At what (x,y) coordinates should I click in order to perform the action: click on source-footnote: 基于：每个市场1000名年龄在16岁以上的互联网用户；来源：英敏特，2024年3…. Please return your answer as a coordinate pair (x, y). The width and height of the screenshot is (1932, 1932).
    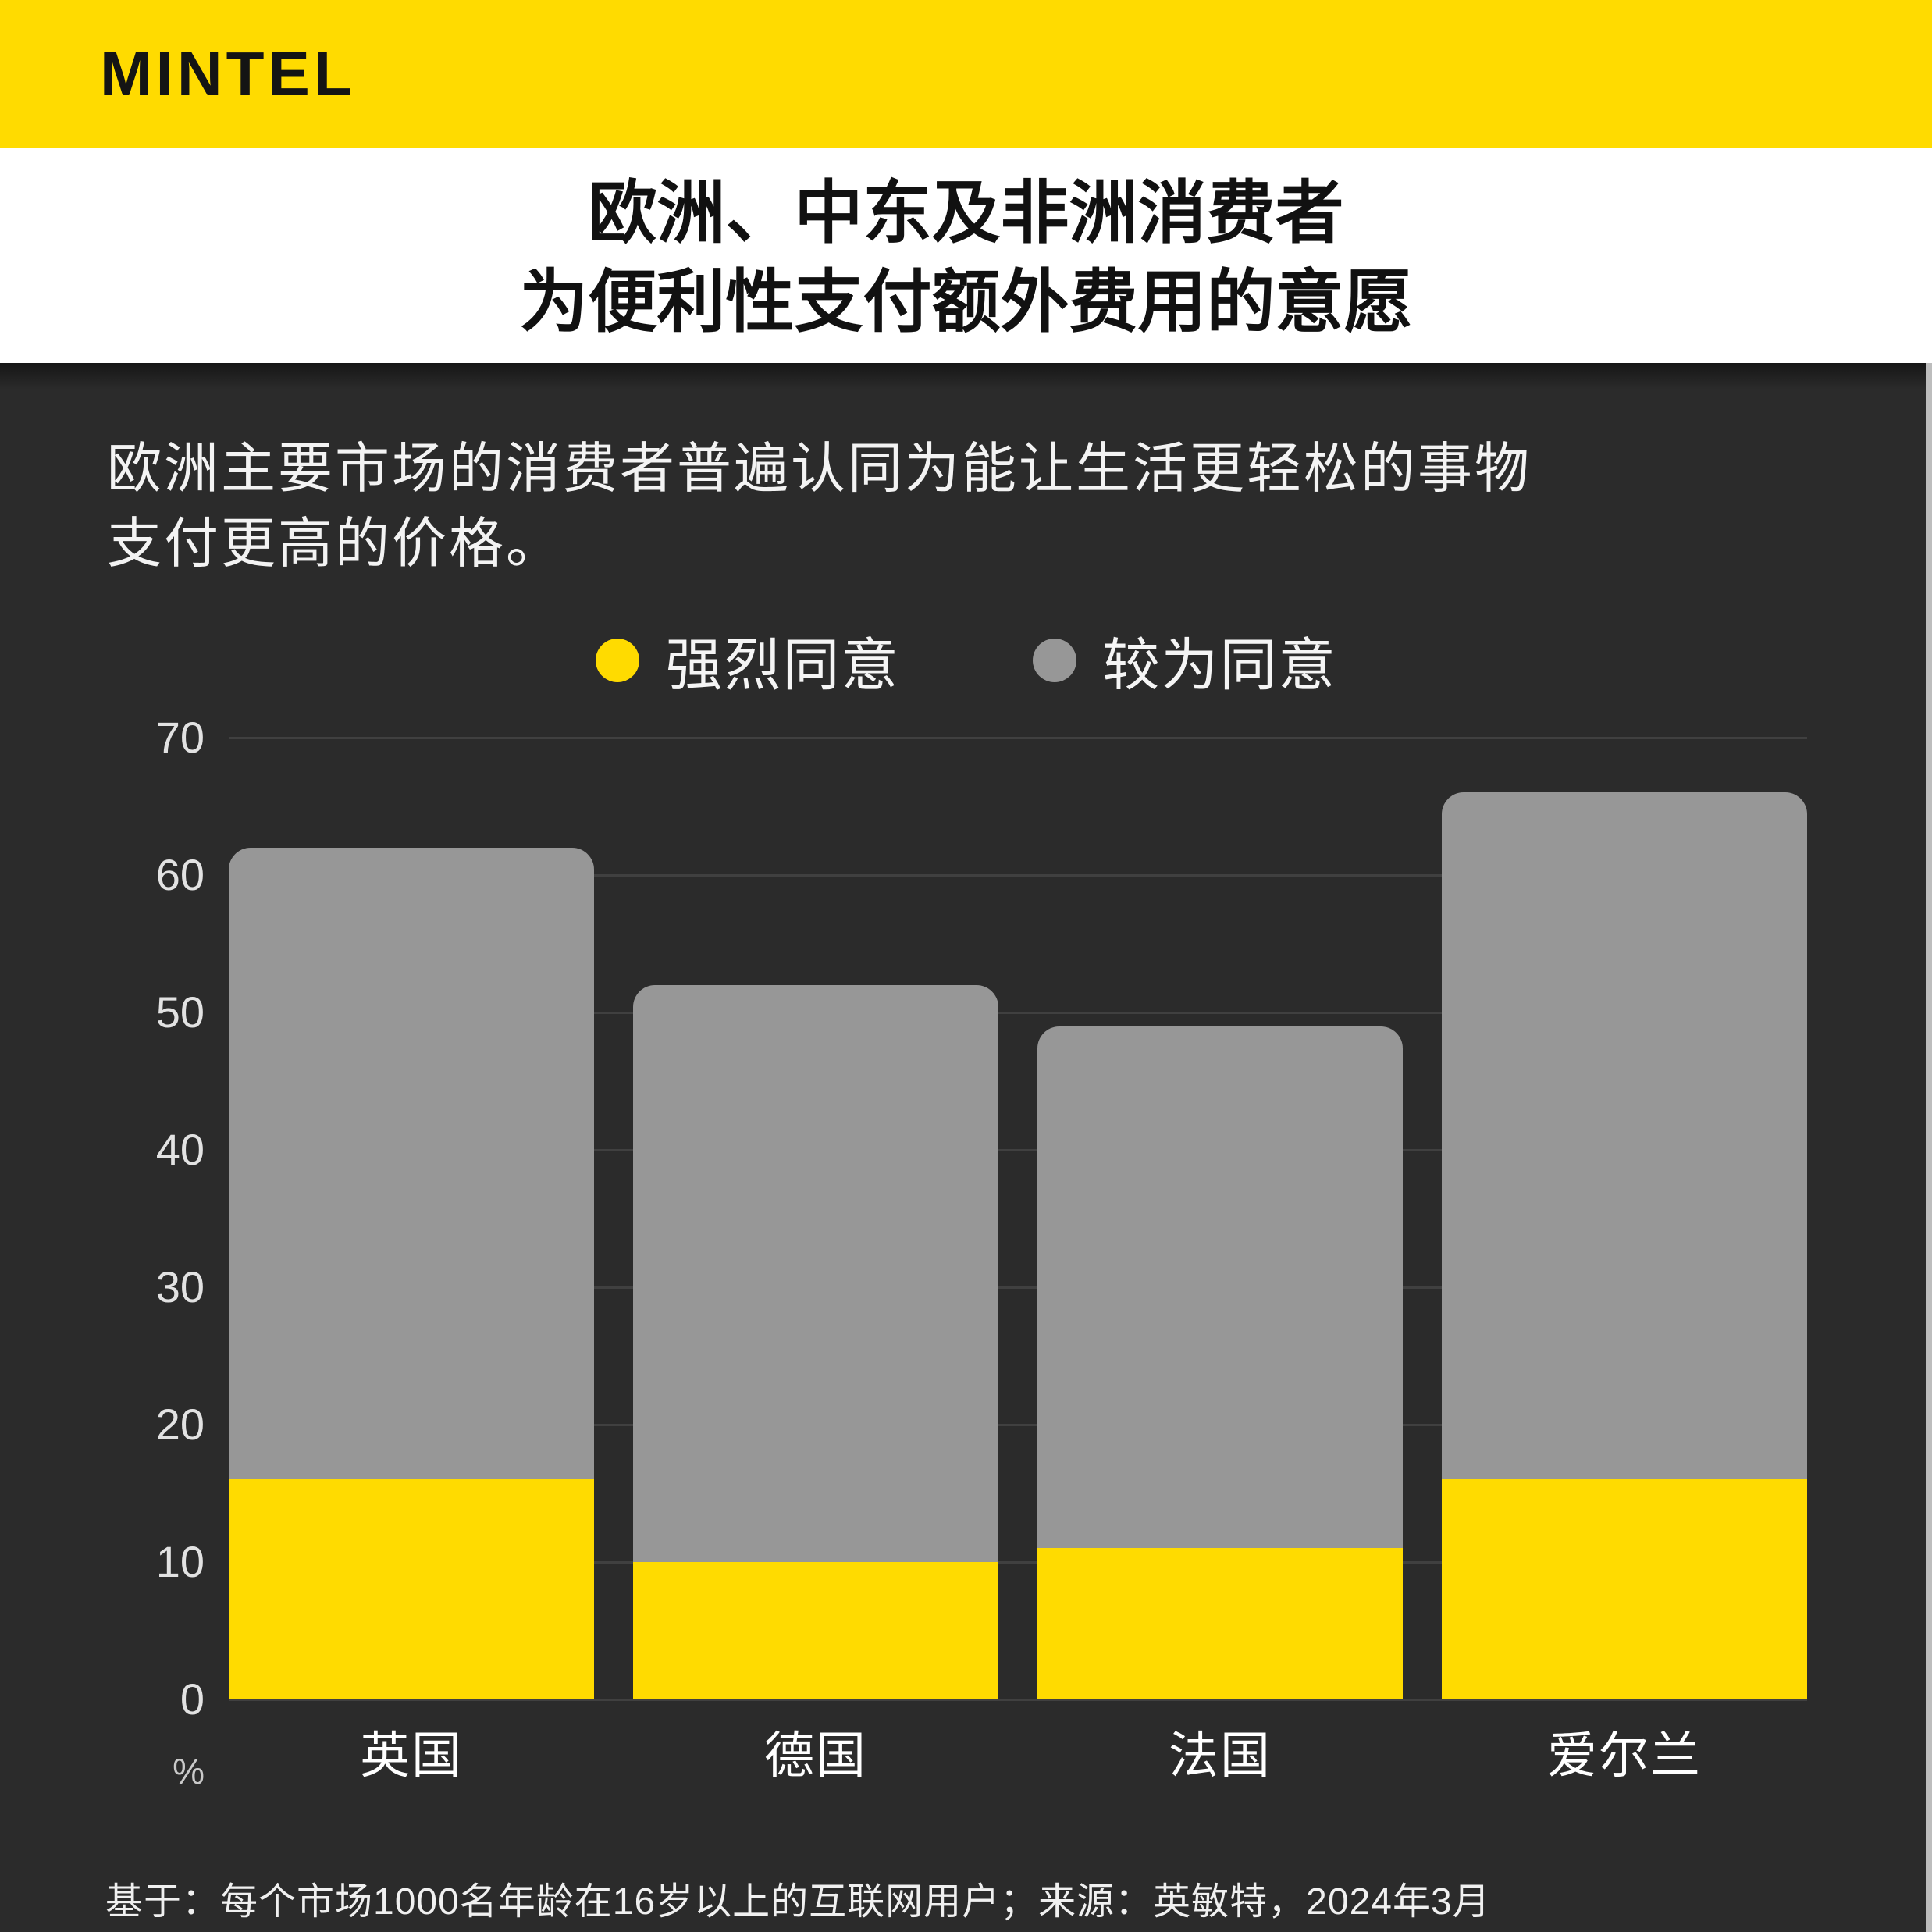
    Looking at the image, I should click on (798, 1902).